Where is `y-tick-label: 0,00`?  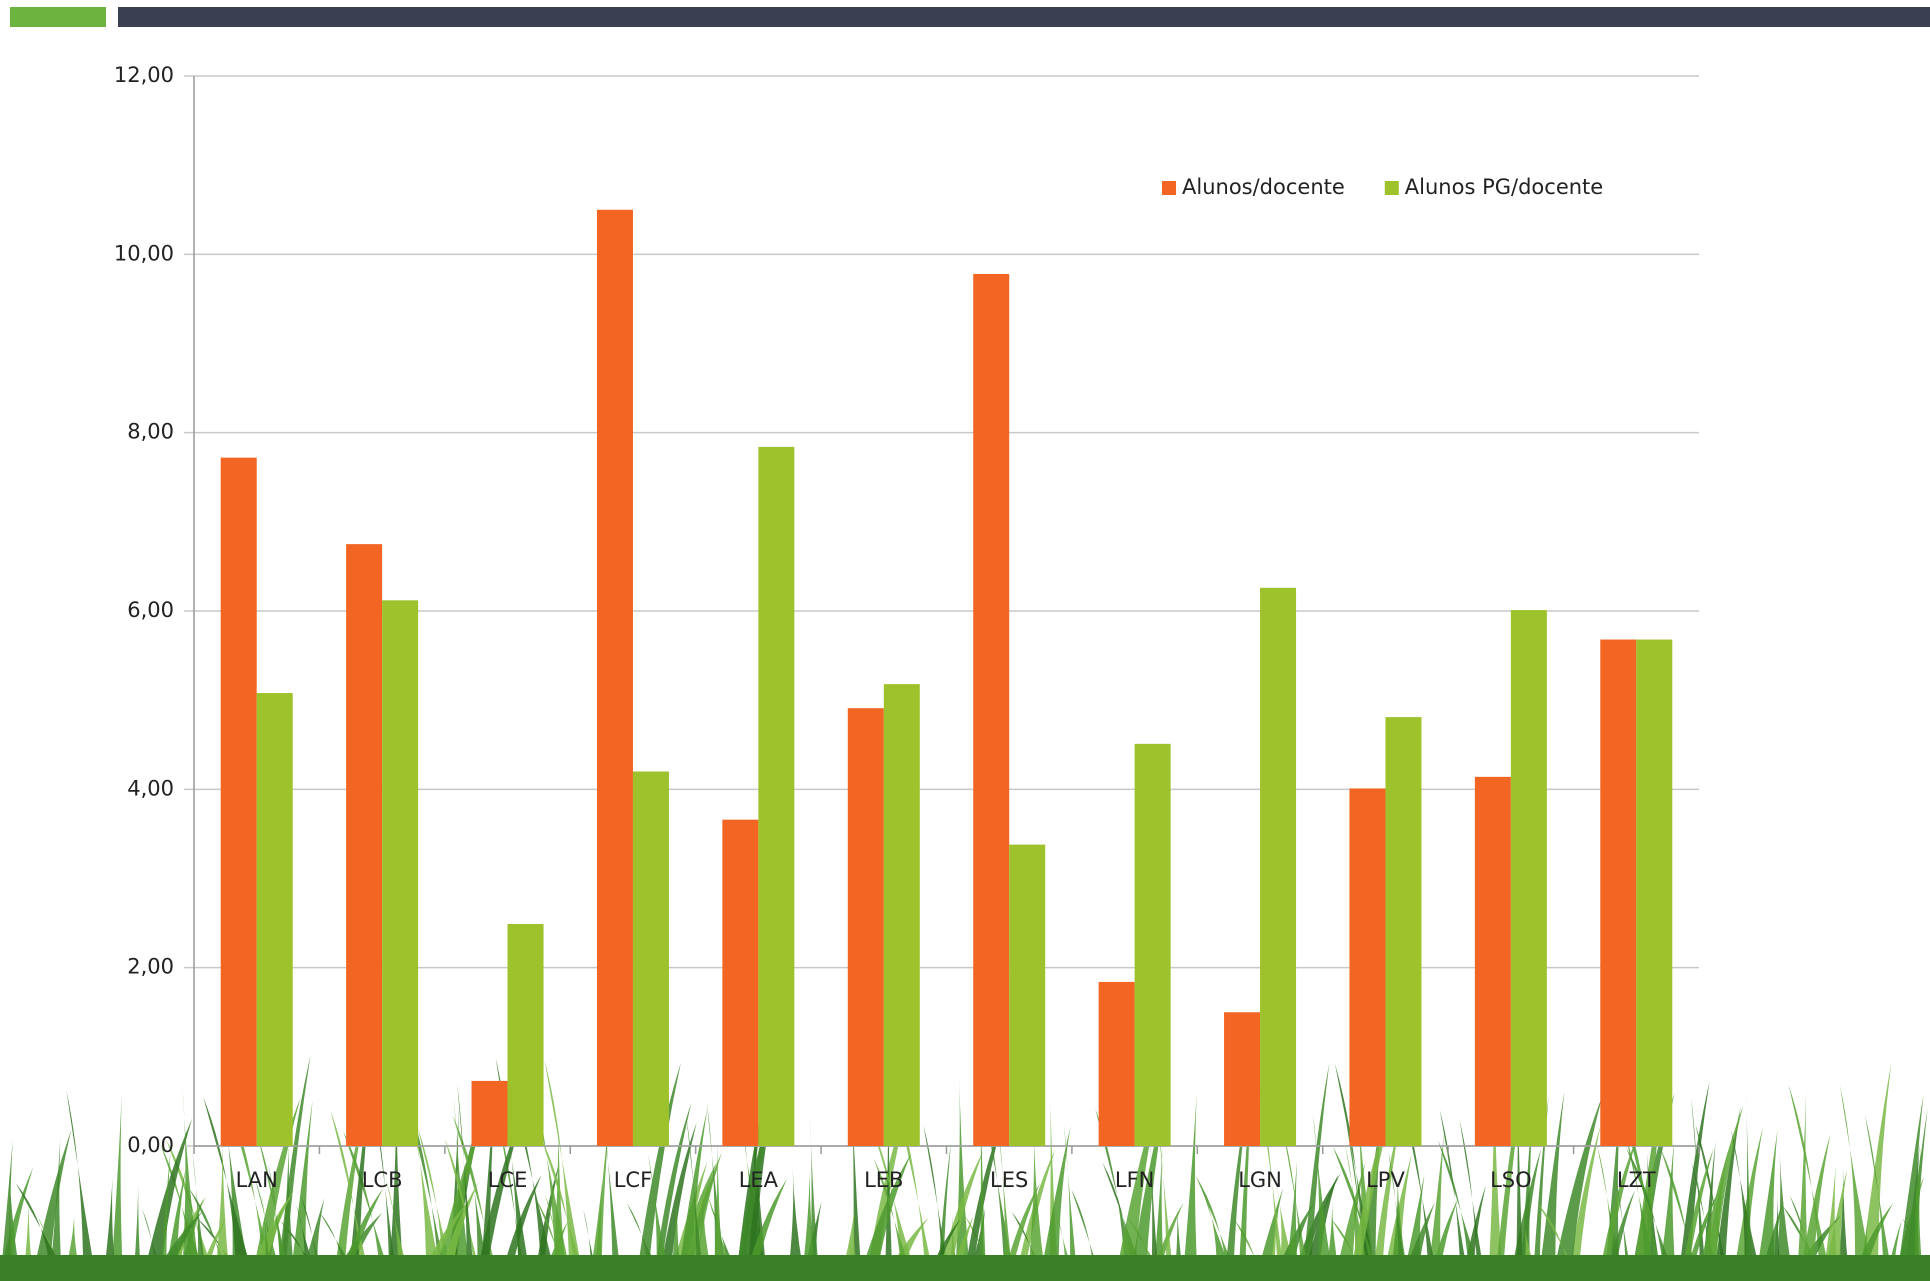 y-tick-label: 0,00 is located at coordinates (150, 1145).